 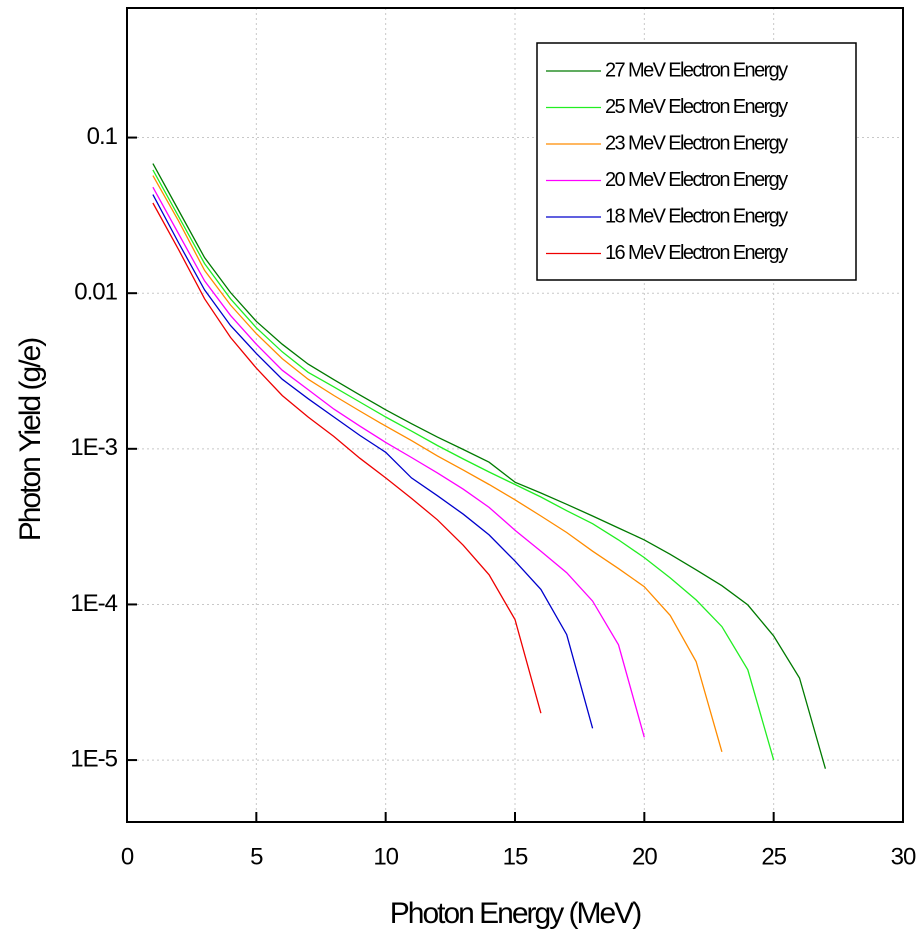 I want to click on x-tick-label: 10, so click(x=385, y=856).